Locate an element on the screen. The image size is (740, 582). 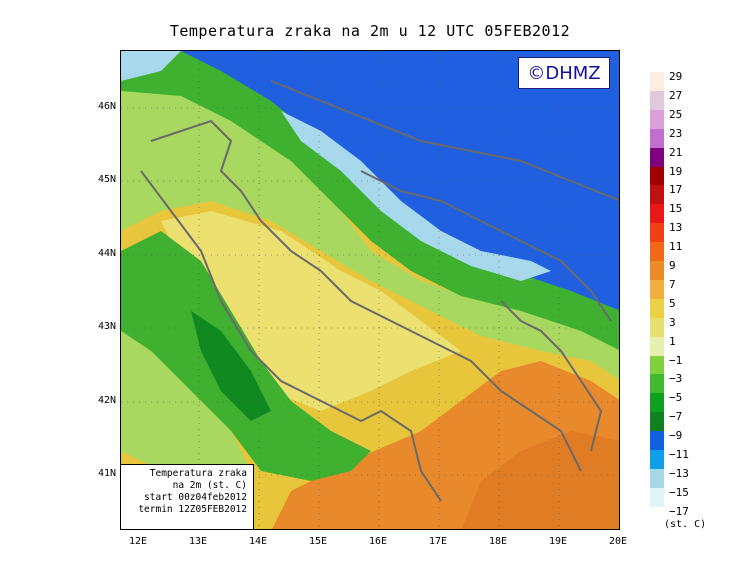
dhmz-logo: ©DHMZ is located at coordinates (564, 73).